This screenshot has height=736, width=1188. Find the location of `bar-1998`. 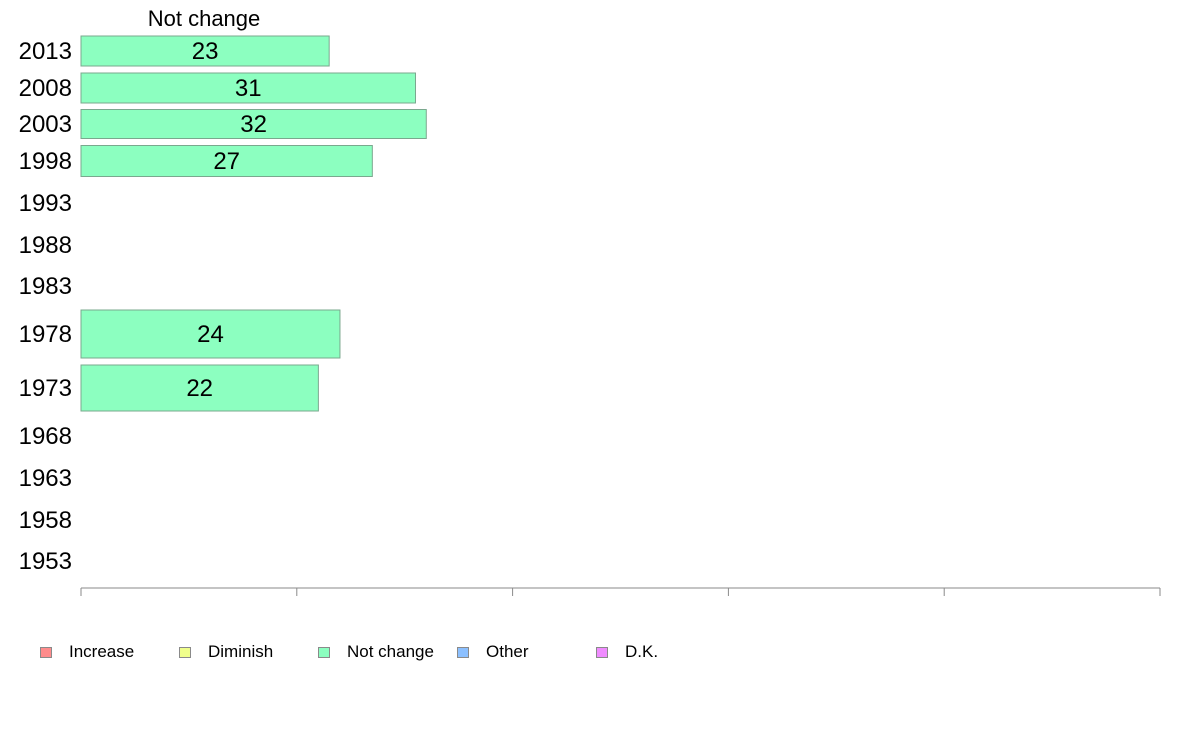

bar-1998 is located at coordinates (226, 161).